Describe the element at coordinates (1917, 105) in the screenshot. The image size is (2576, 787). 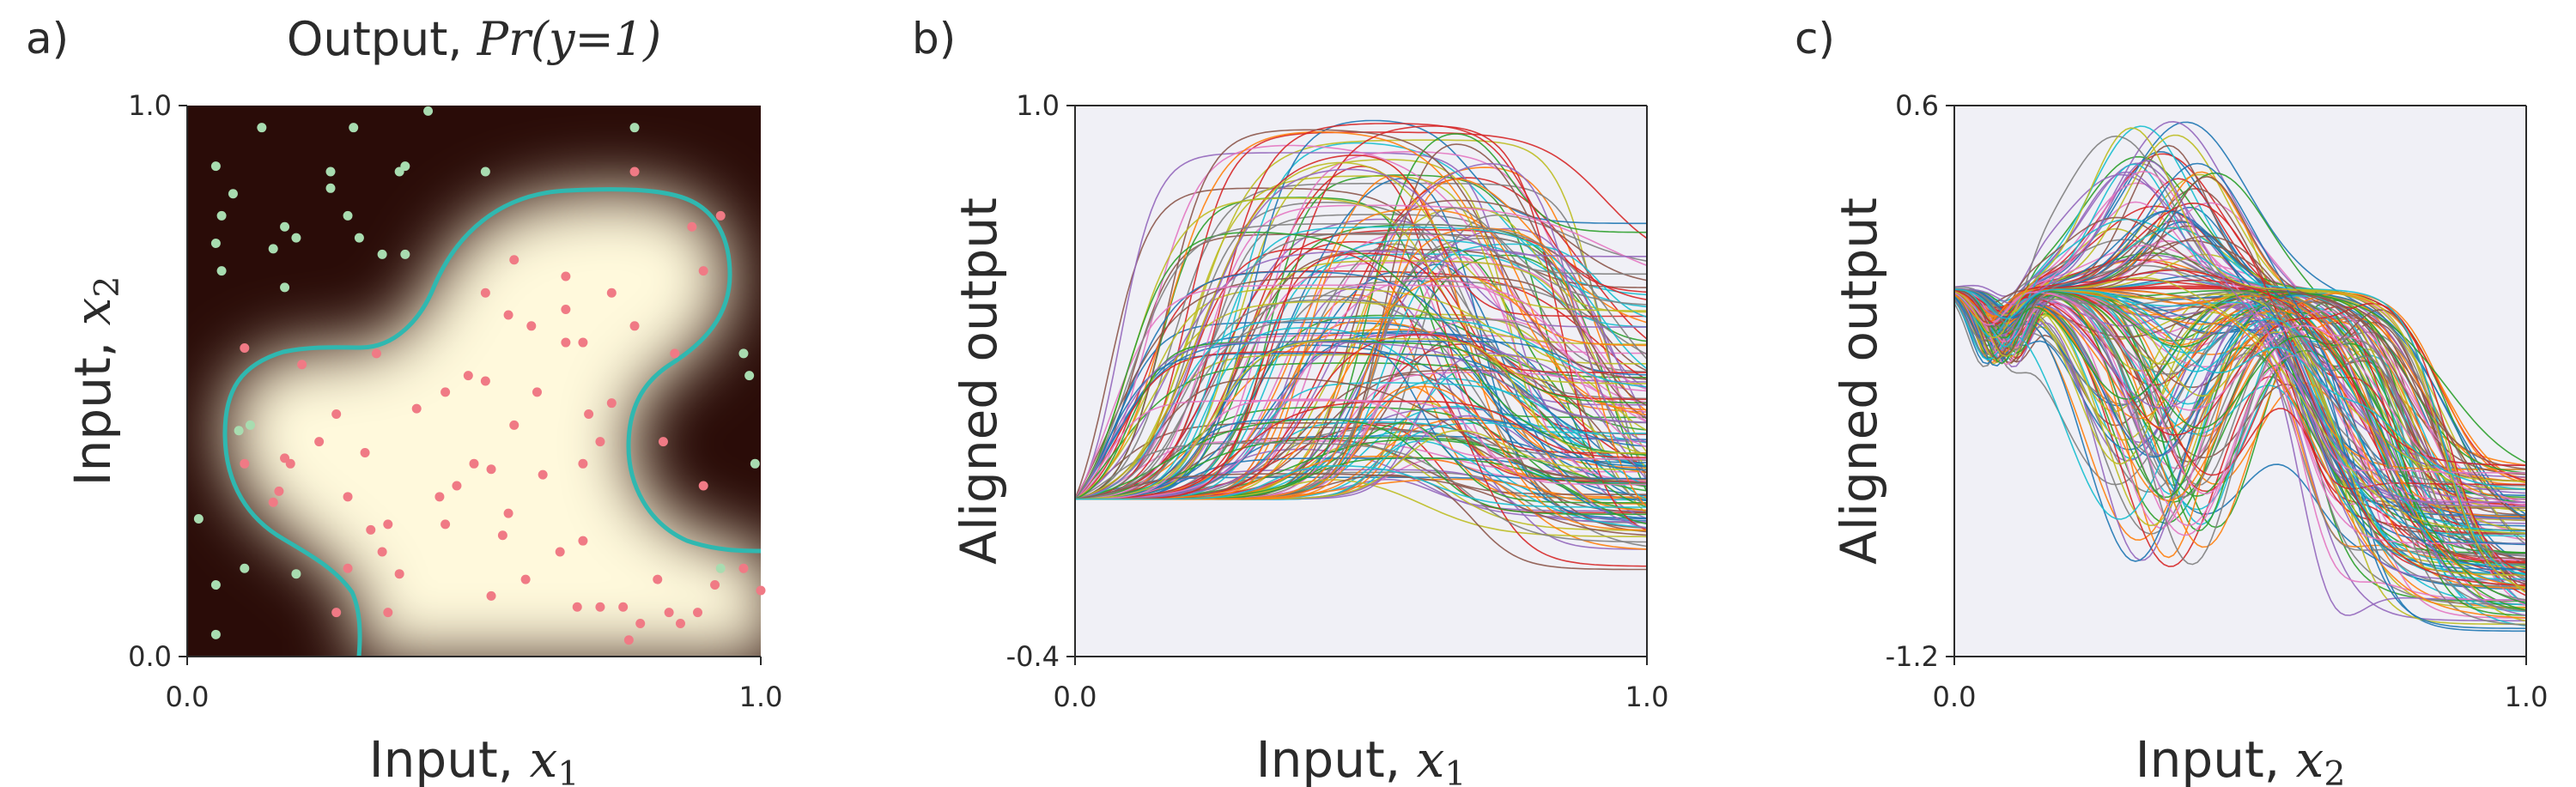
I see `y-tick-label: 0.6` at that location.